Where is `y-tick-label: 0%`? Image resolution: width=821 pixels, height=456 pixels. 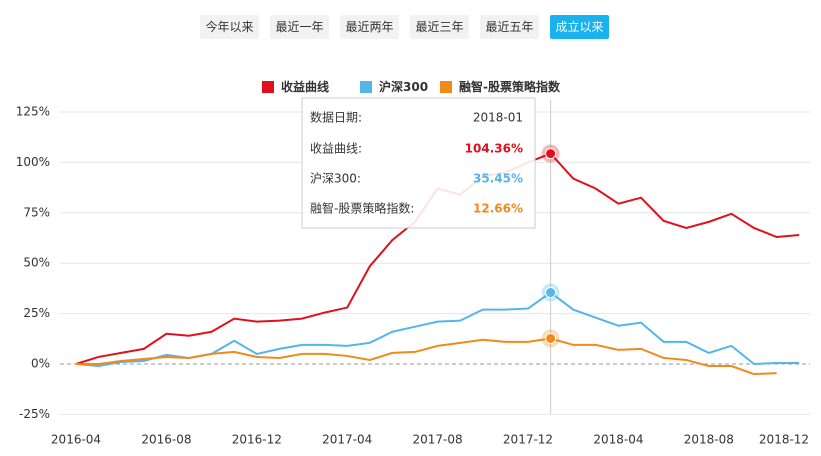
y-tick-label: 0% is located at coordinates (40, 364).